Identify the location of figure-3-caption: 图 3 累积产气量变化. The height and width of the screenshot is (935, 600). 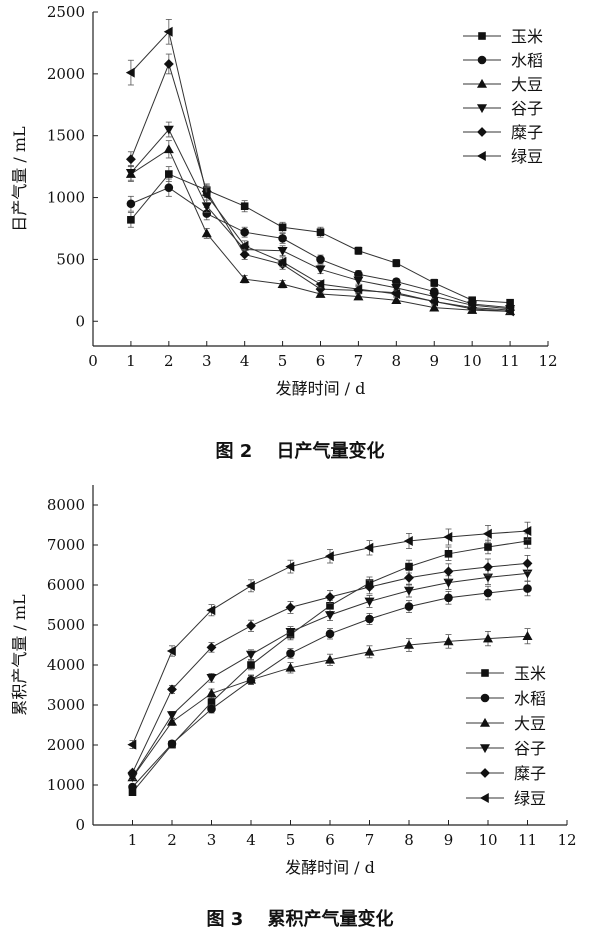
(299, 919).